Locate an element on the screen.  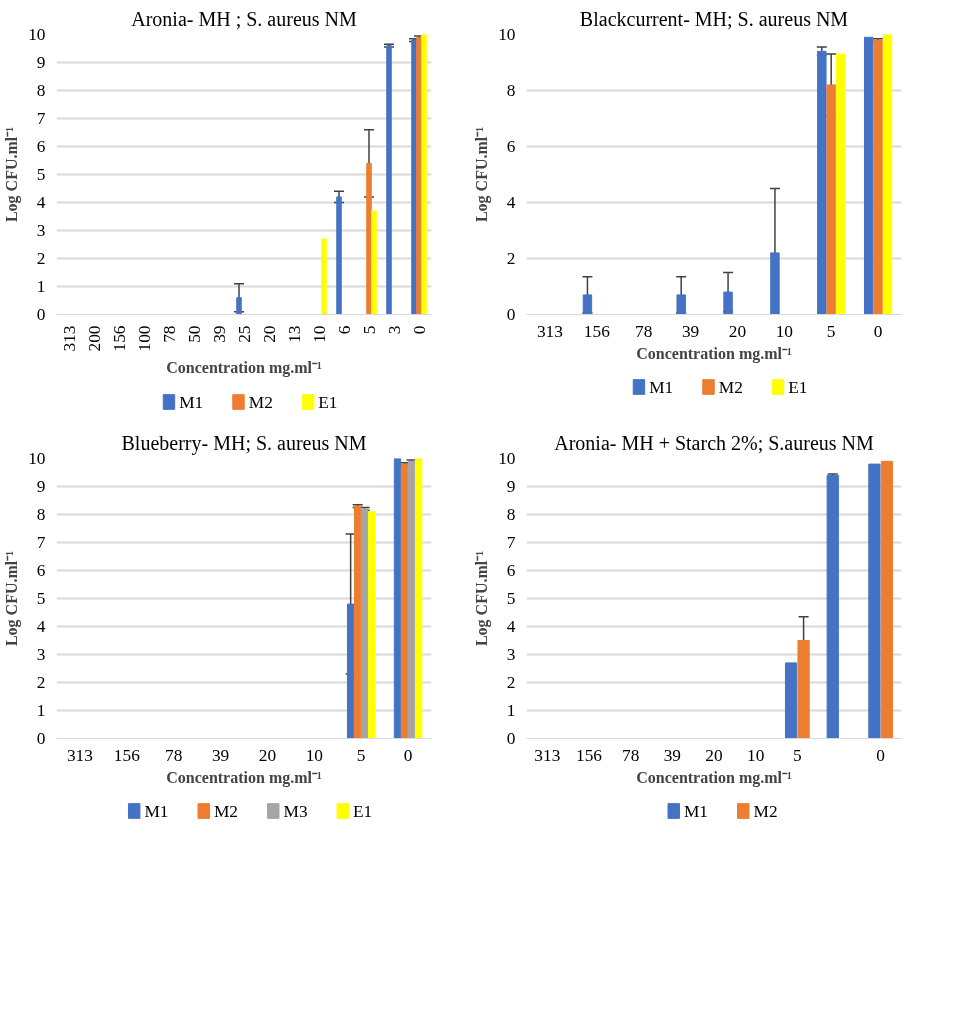
x-tick-label: 6 is located at coordinates (344, 330).